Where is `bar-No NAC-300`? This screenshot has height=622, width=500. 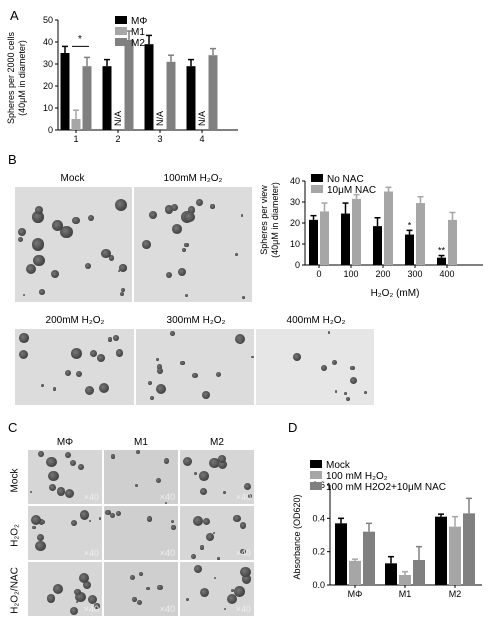
bar-No NAC-300 is located at coordinates (409, 249).